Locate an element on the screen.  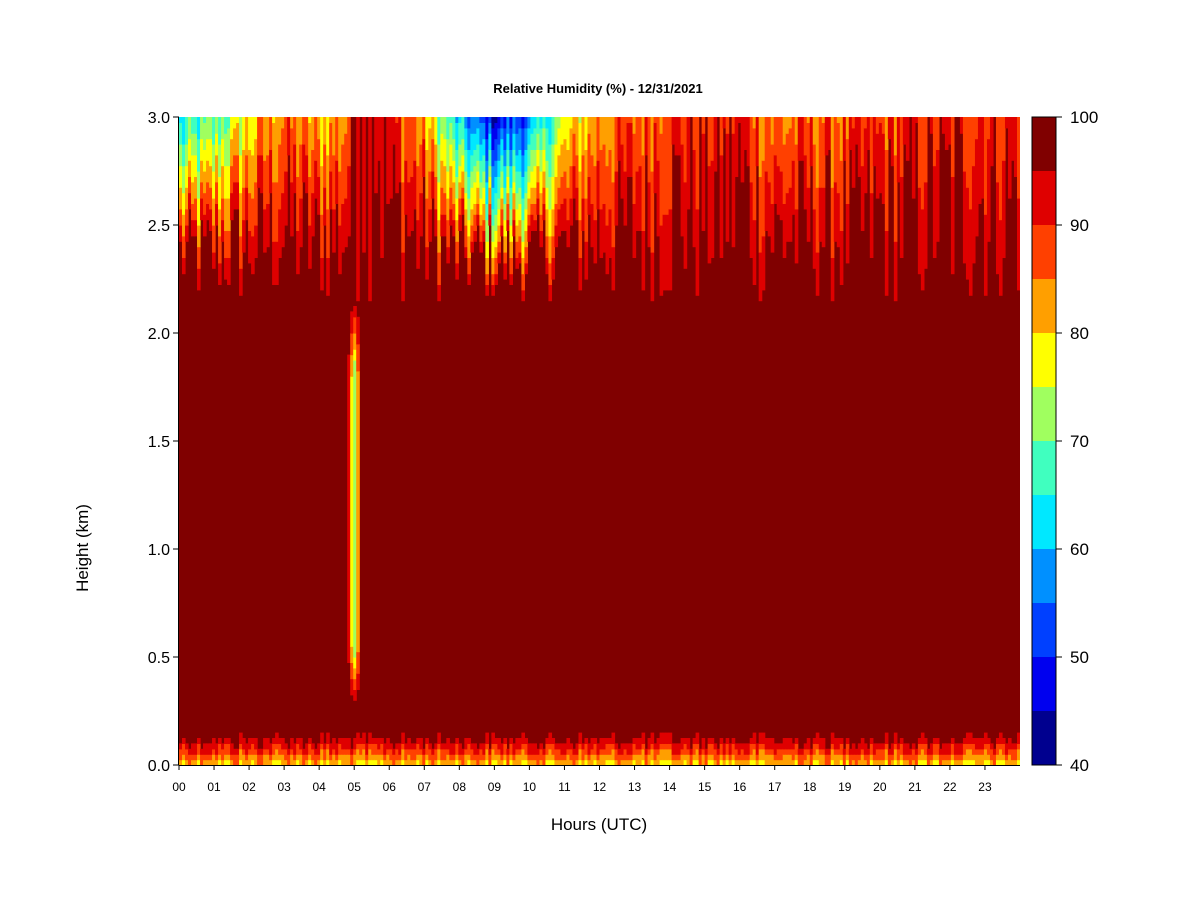
colorbar-tick-label: 70 is located at coordinates (1079, 441).